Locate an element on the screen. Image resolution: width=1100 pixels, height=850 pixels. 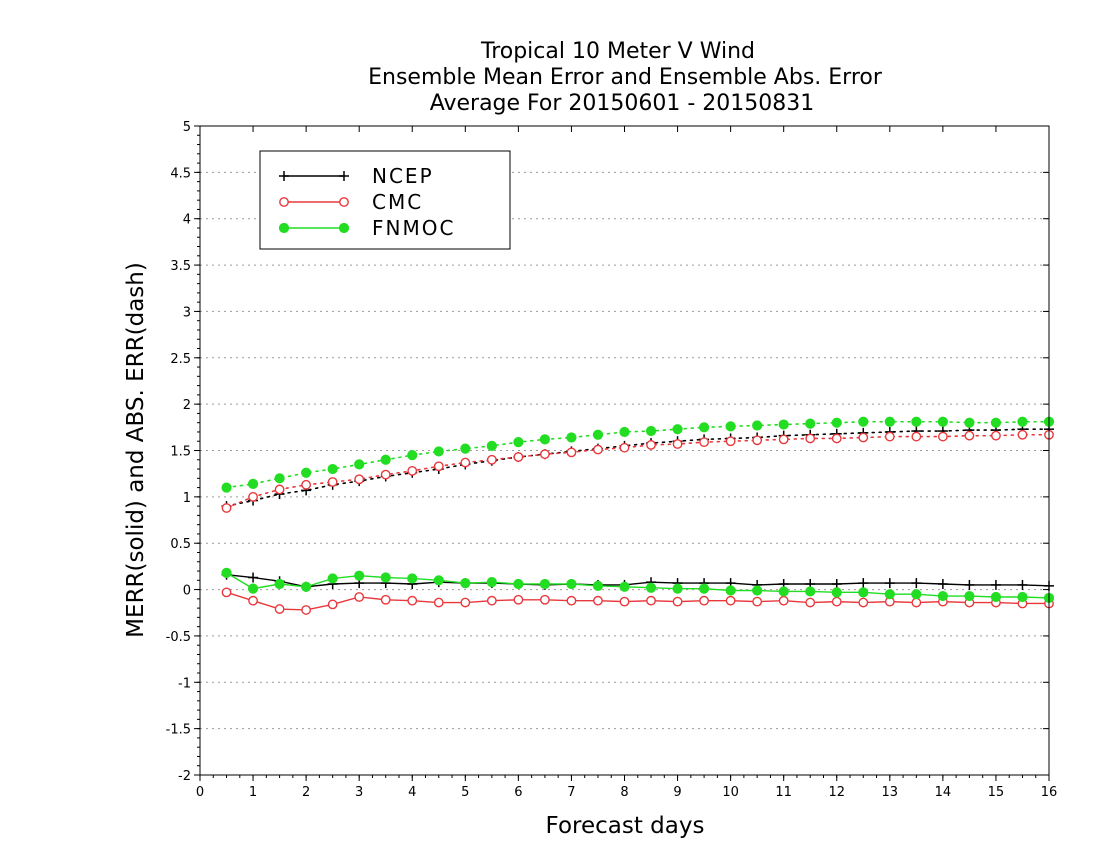
x-tick-label: 11 is located at coordinates (783, 792).